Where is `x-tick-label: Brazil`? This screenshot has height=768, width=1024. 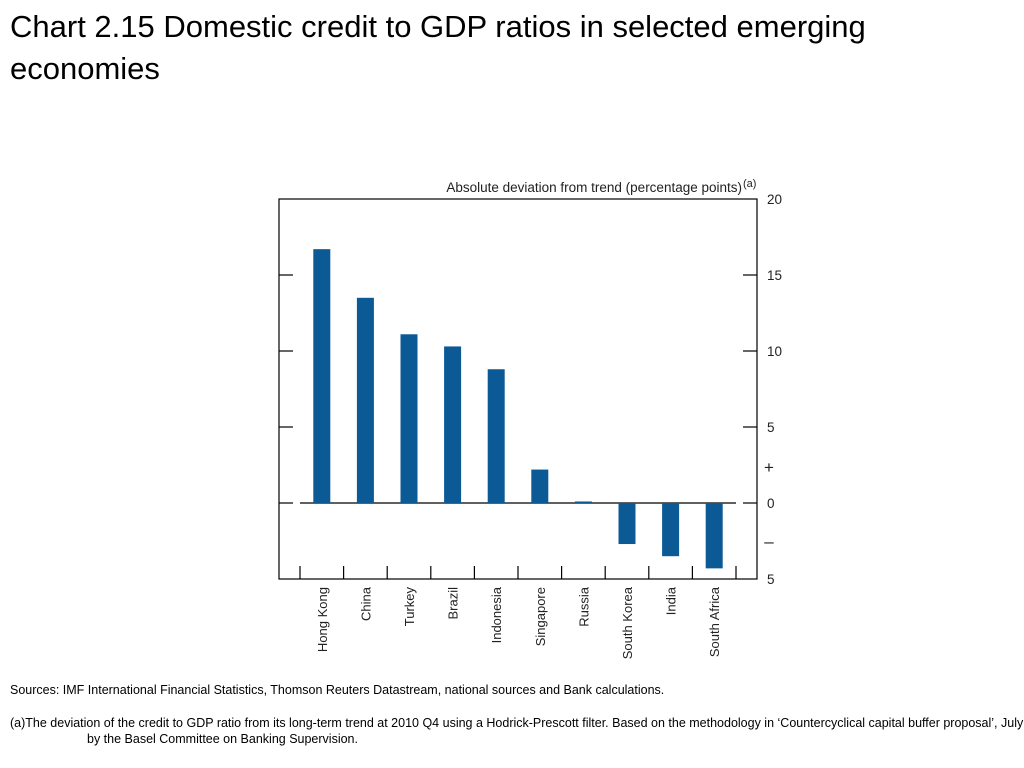 x-tick-label: Brazil is located at coordinates (453, 603).